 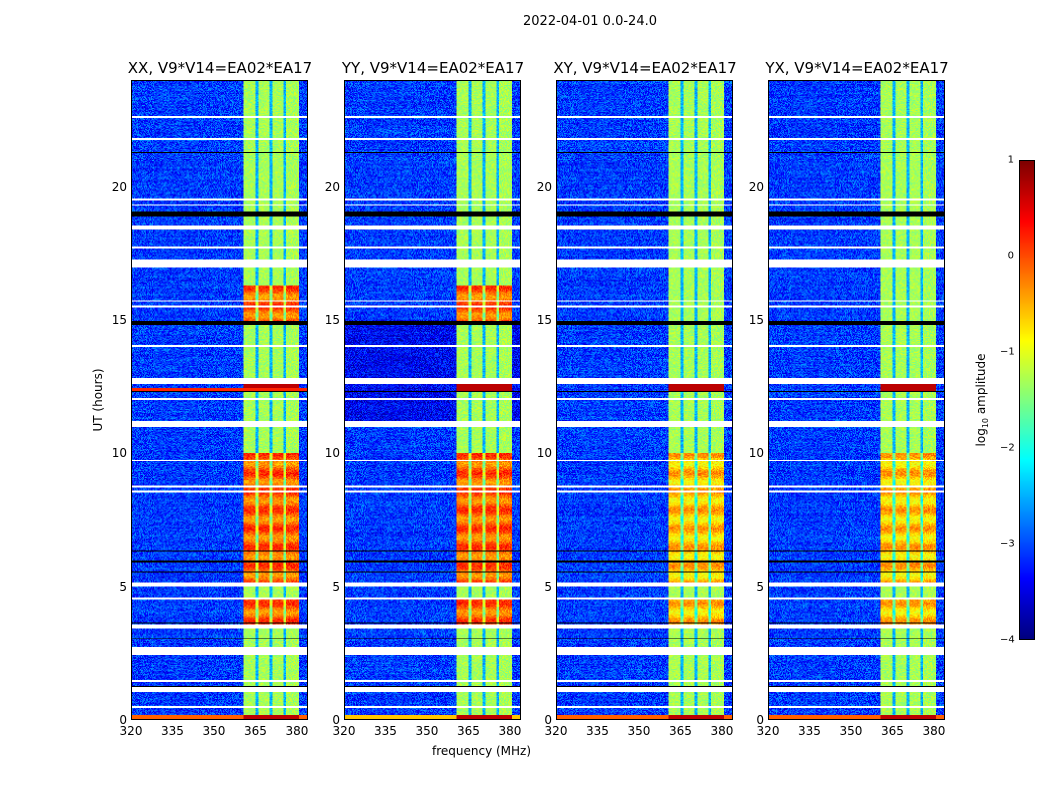 What do you see at coordinates (1010, 160) in the screenshot?
I see `colorbar-tick-label: 1` at bounding box center [1010, 160].